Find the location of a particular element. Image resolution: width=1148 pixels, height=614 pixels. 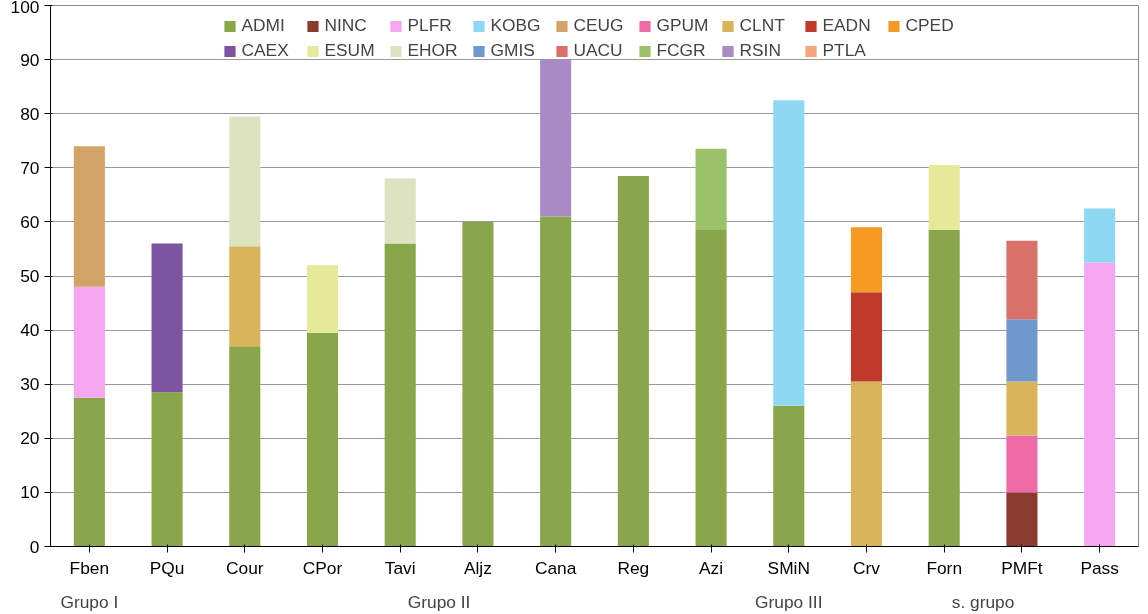

x-tick-label: CPor is located at coordinates (322, 567).